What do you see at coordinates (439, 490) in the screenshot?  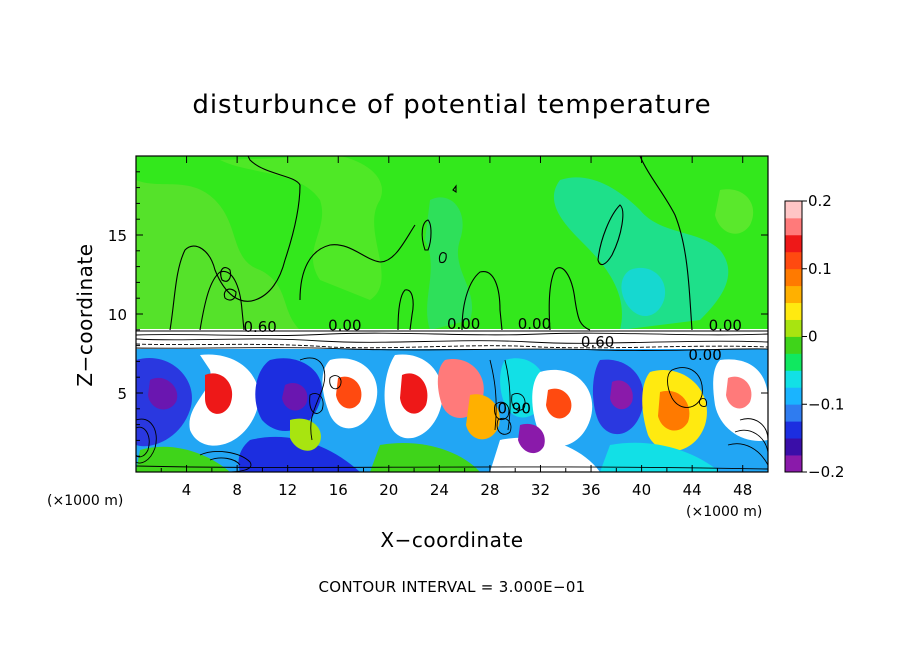 I see `x-tick-label: 24` at bounding box center [439, 490].